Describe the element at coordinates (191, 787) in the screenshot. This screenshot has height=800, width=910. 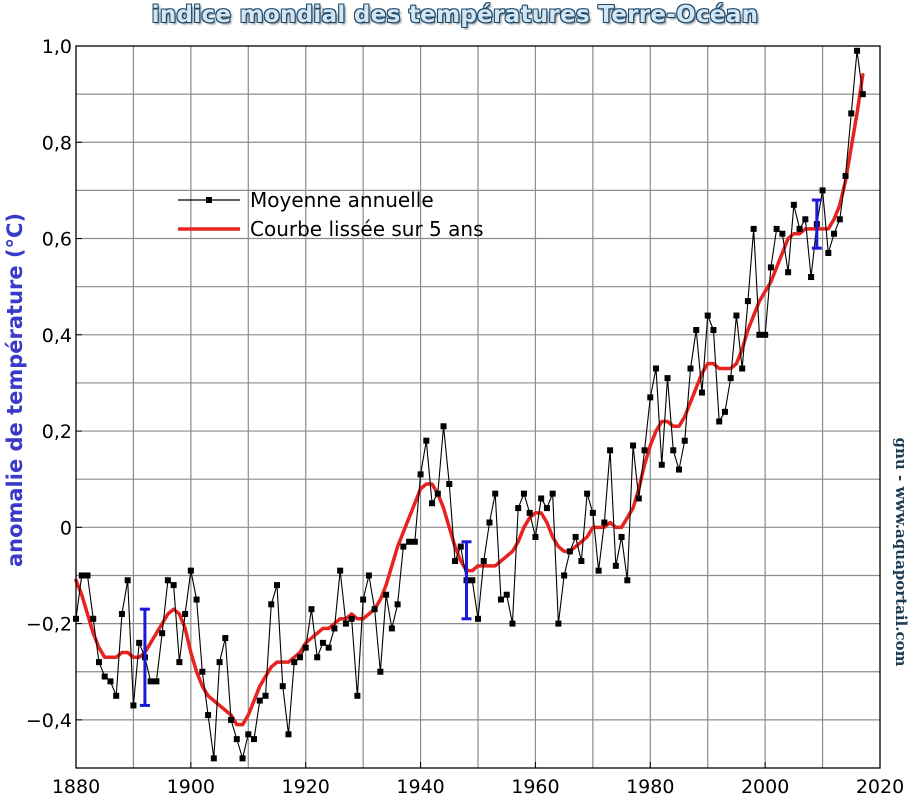
I see `x-tick-label: 1900` at that location.